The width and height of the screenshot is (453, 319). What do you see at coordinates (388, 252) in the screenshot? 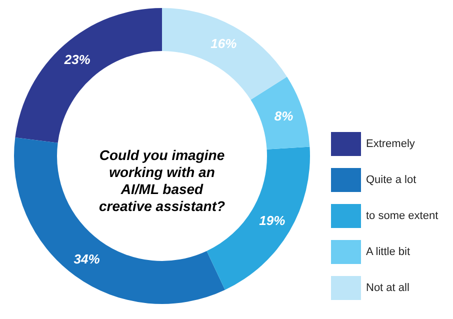
I see `legend-label: A little bit` at bounding box center [388, 252].